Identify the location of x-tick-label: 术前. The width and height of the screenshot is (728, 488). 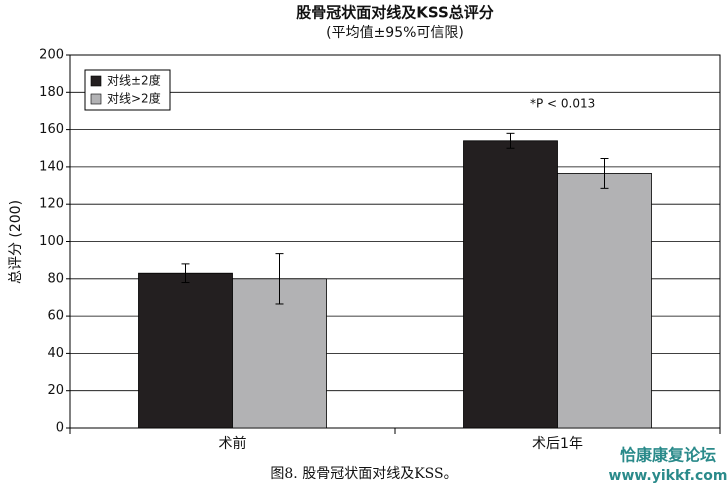
(233, 443).